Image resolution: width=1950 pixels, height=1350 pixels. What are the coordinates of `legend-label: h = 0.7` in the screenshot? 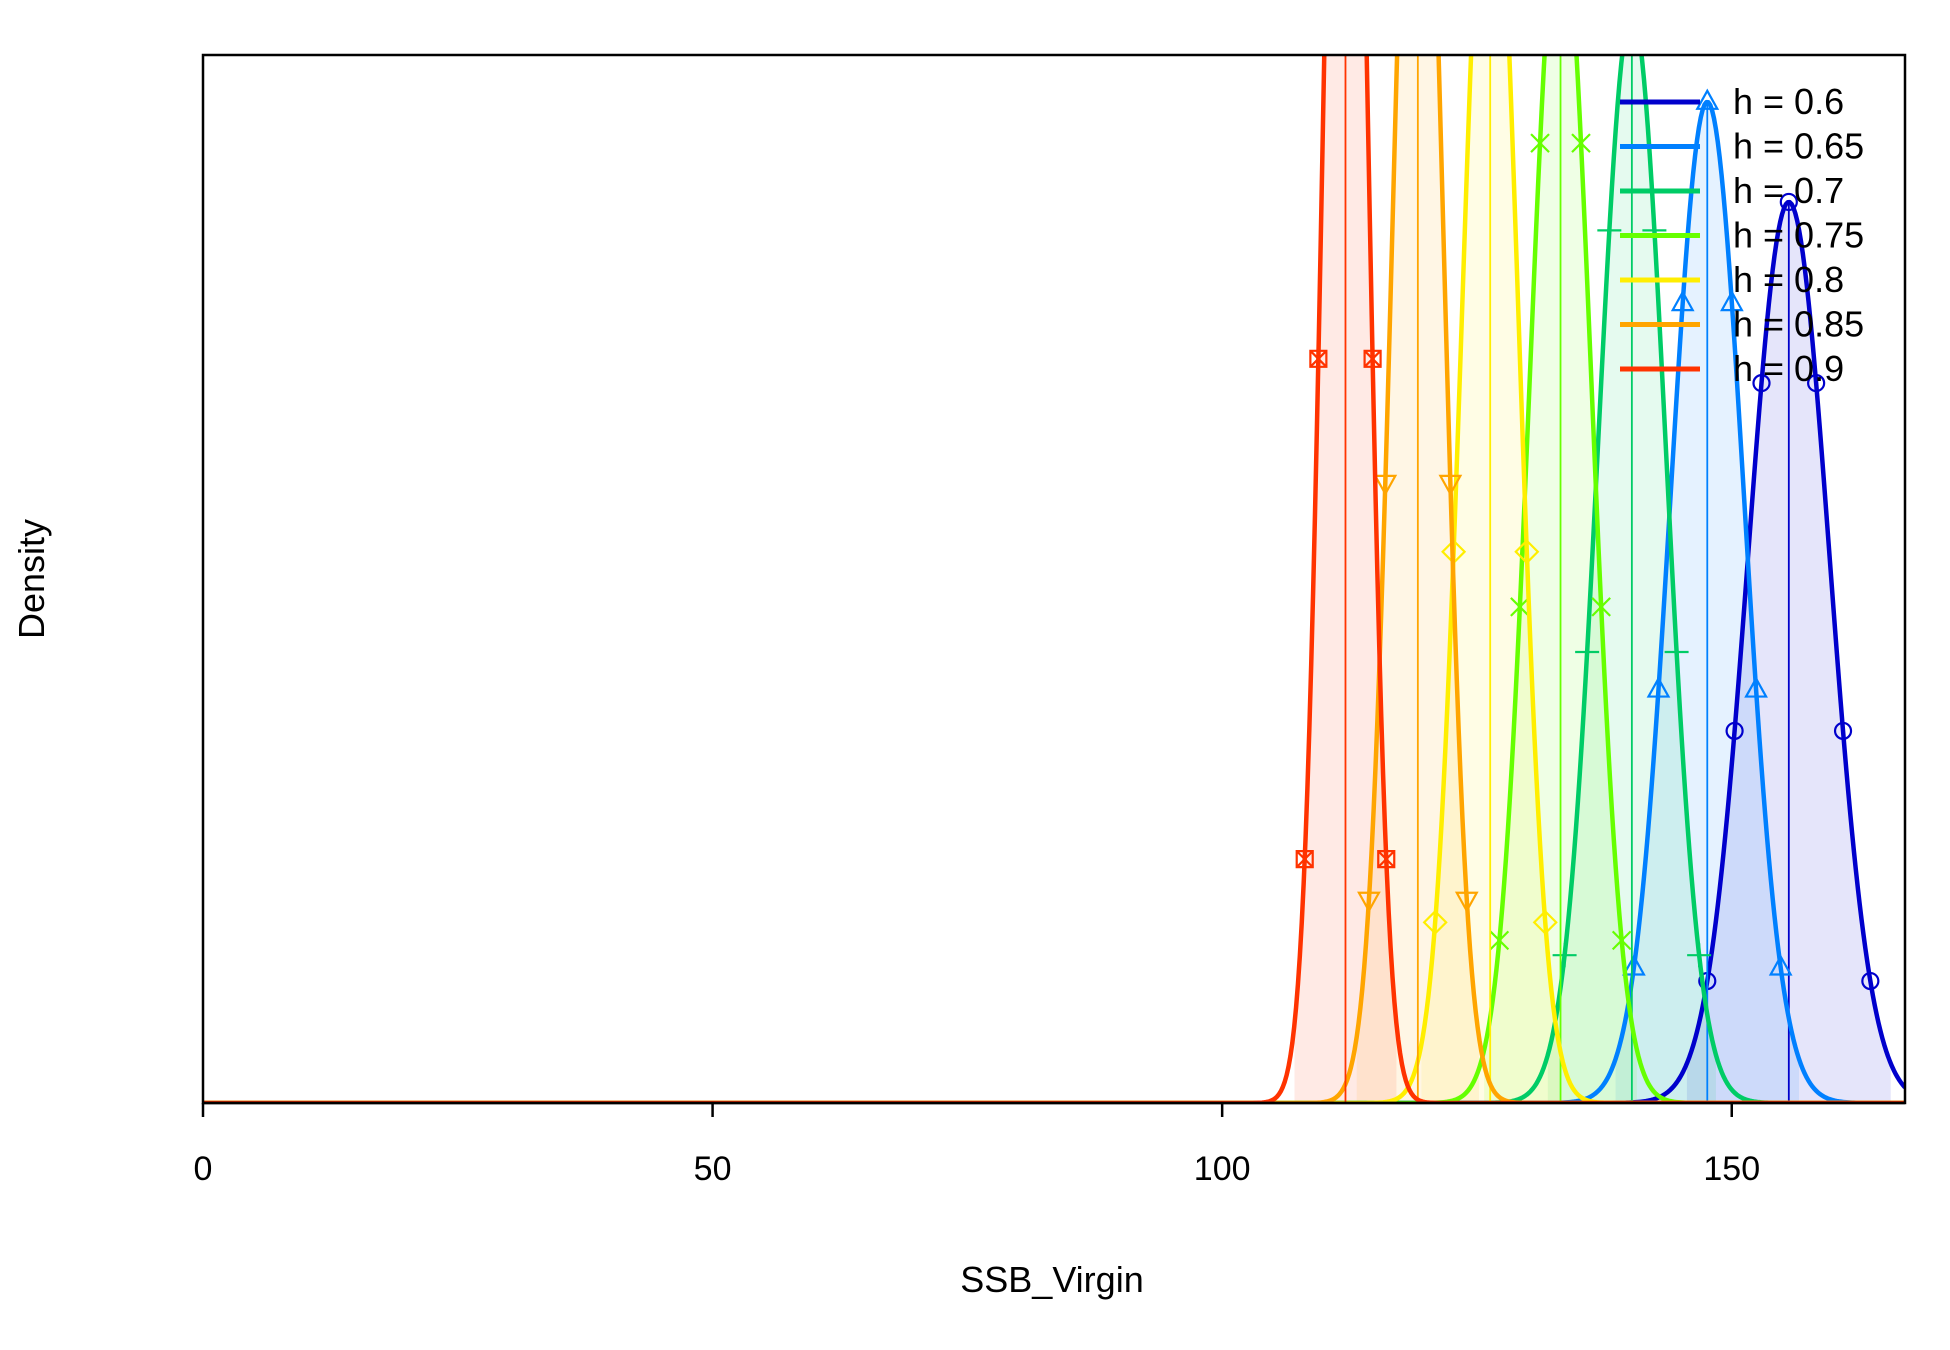 It's located at (1788, 190).